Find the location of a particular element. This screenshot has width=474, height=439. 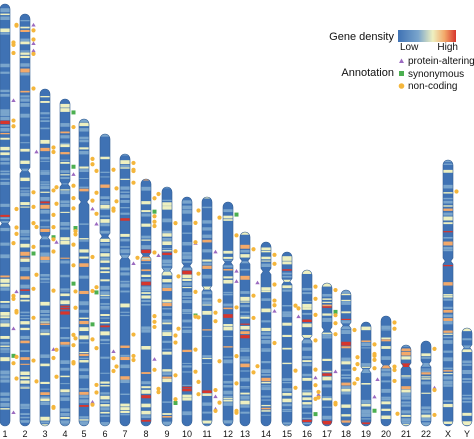

gene-density-title: Gene density is located at coordinates (361, 37).